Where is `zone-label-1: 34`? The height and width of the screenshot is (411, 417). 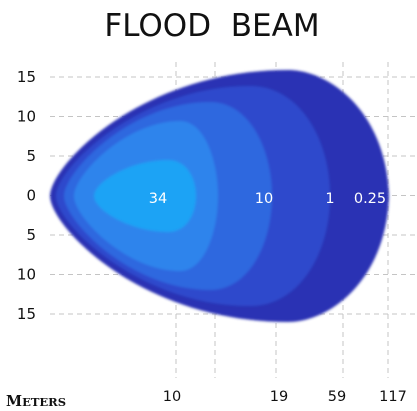
zone-label-1: 34 is located at coordinates (158, 199).